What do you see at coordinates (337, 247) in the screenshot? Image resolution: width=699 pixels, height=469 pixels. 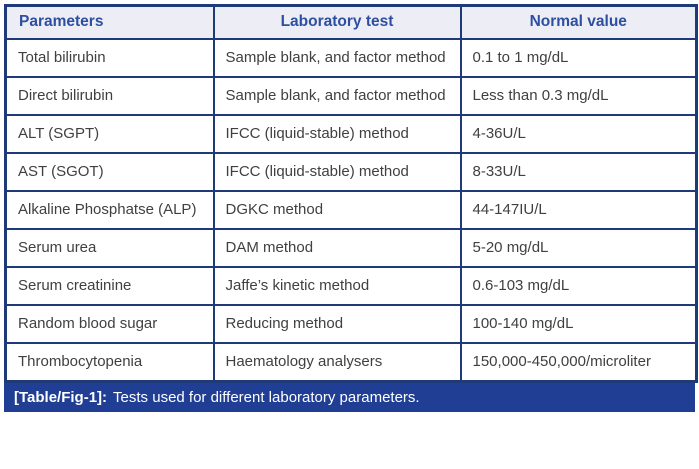 I see `lab-test-cell: DAM method` at bounding box center [337, 247].